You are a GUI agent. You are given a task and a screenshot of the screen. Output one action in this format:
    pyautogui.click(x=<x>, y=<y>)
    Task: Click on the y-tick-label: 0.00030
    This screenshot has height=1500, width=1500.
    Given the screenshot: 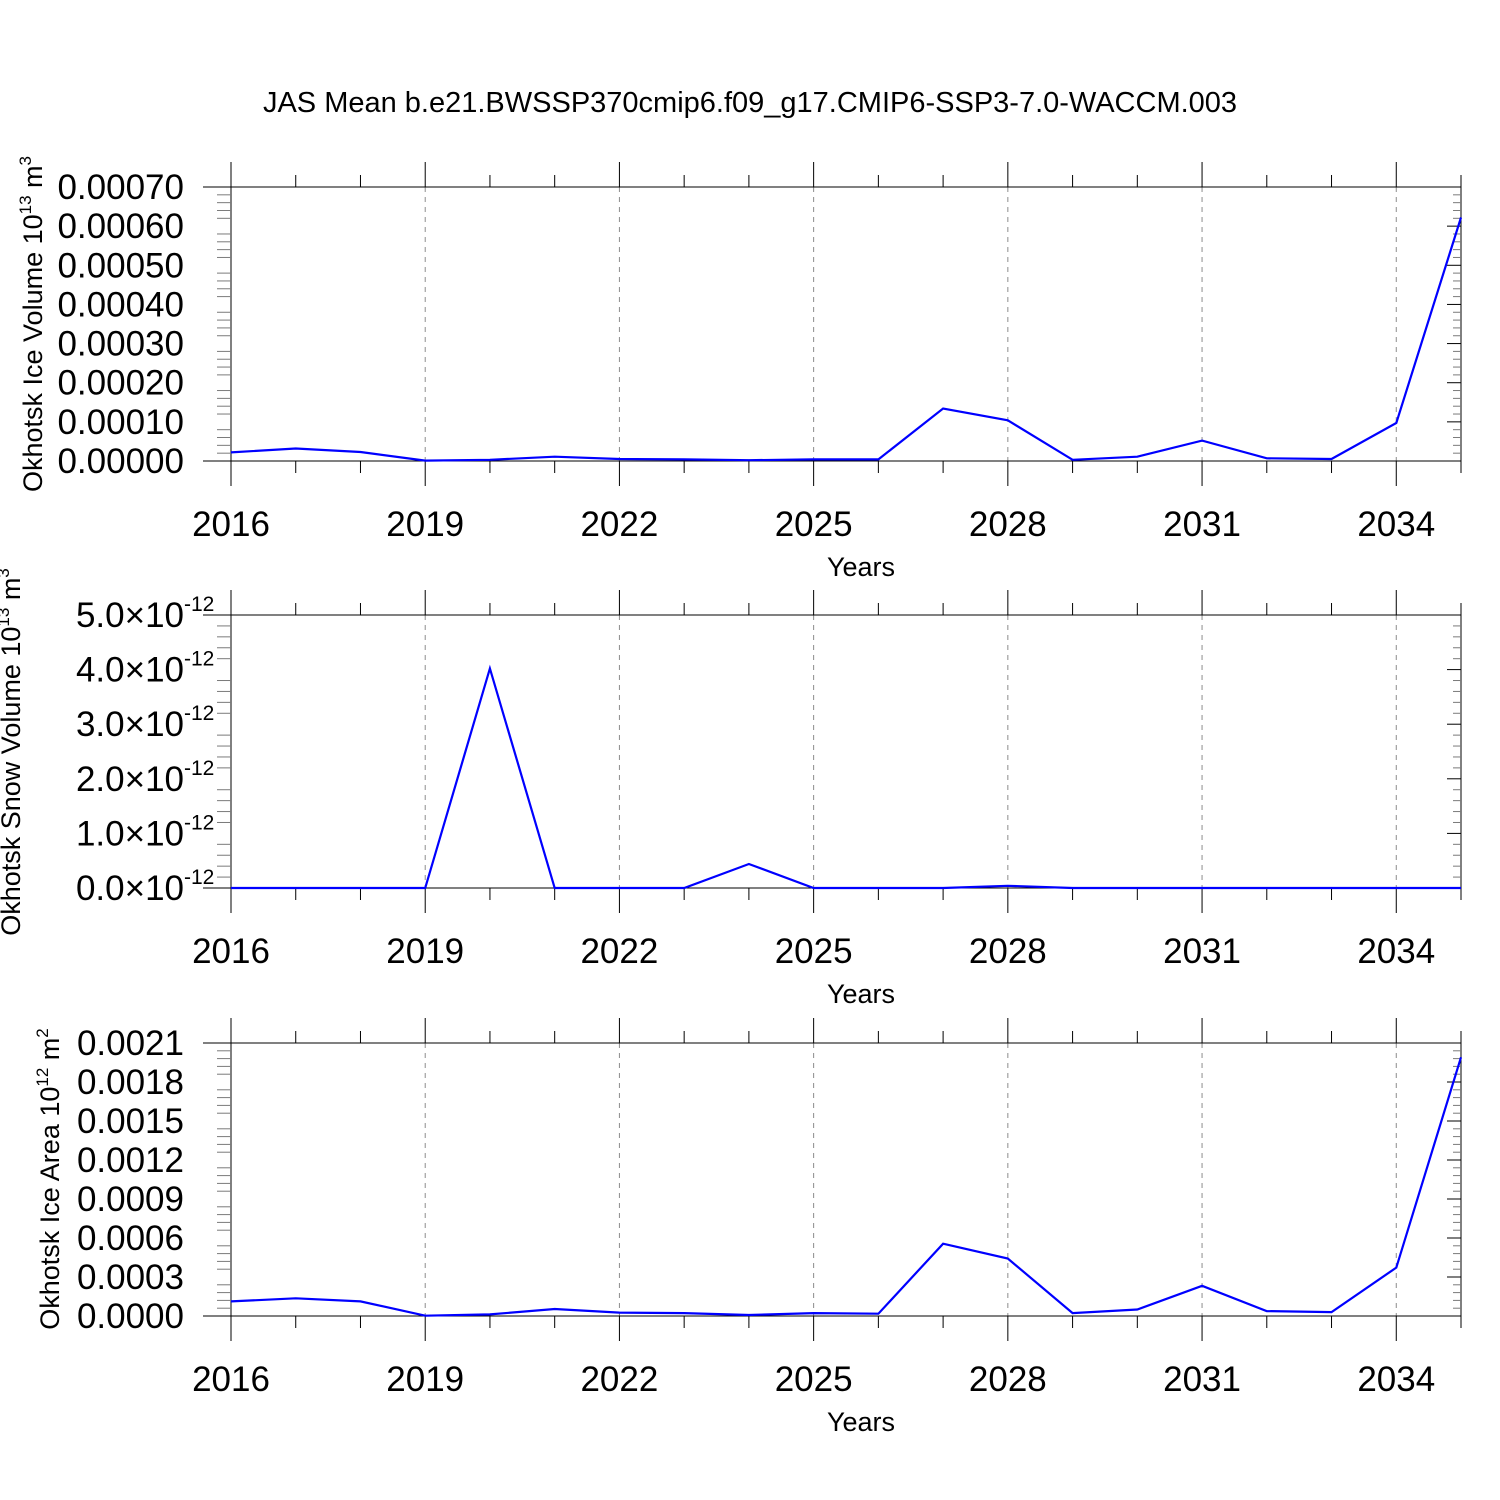 What is the action you would take?
    pyautogui.click(x=120, y=344)
    